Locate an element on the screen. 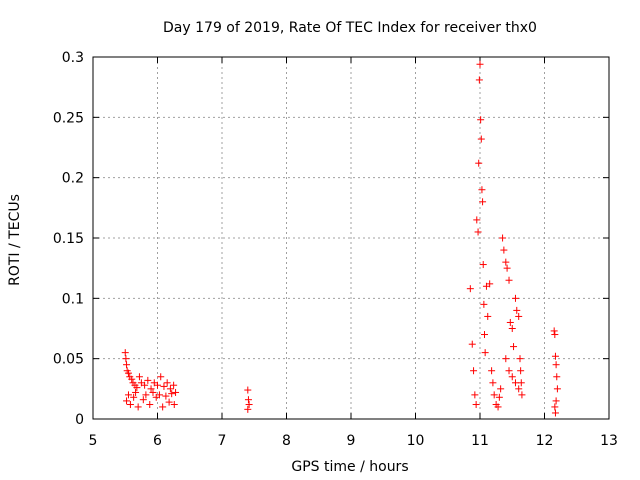  y-tick-label: 0.15 is located at coordinates (68, 239).